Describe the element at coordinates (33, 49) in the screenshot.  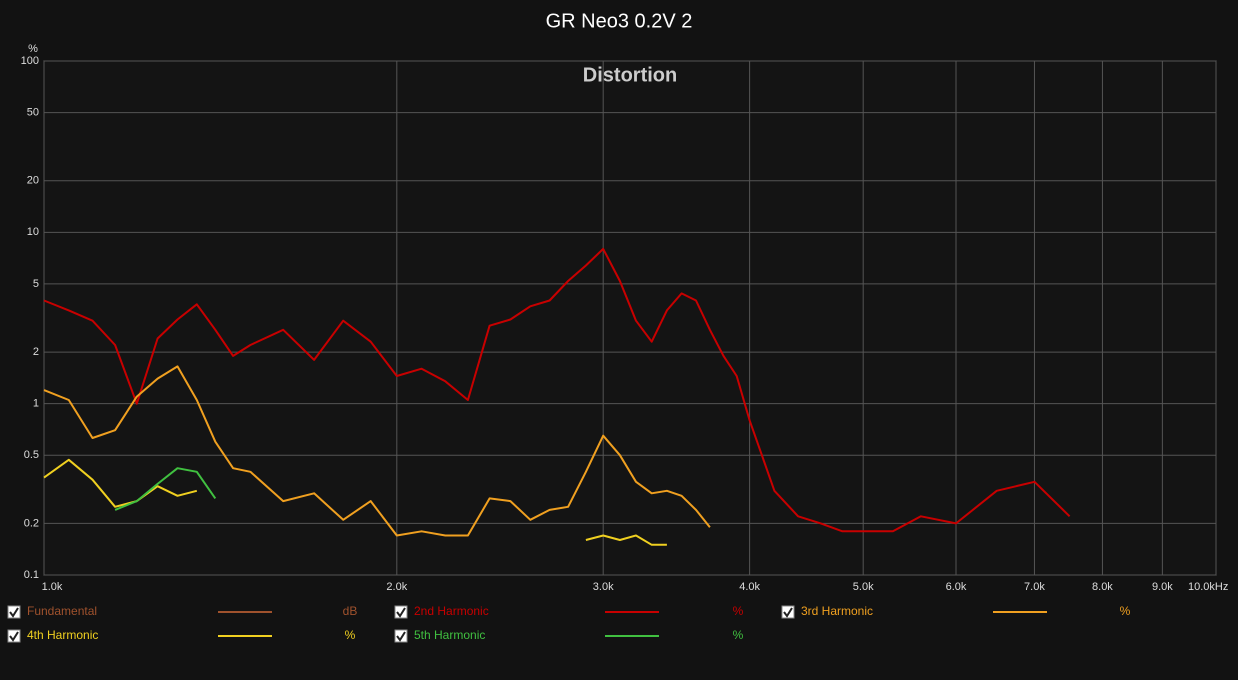
I see `y-unit: %` at that location.